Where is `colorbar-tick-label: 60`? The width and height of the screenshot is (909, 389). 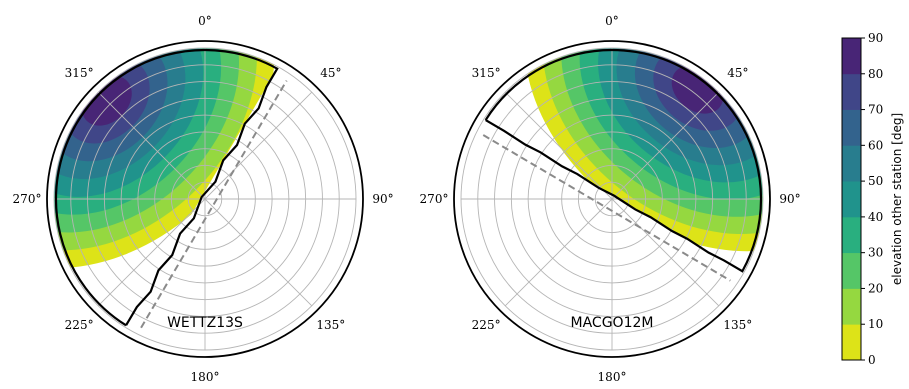
colorbar-tick-label: 60 is located at coordinates (875, 145).